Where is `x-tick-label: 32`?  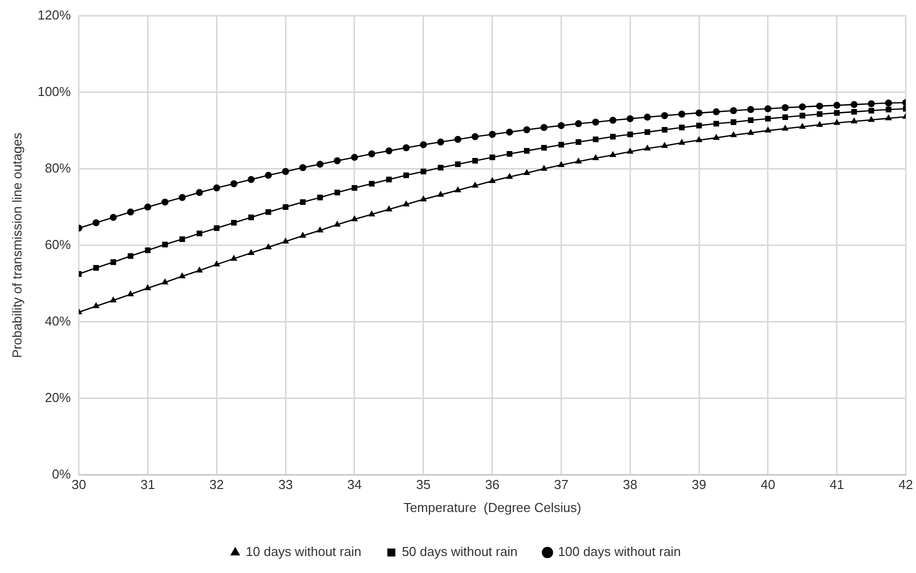 x-tick-label: 32 is located at coordinates (216, 484).